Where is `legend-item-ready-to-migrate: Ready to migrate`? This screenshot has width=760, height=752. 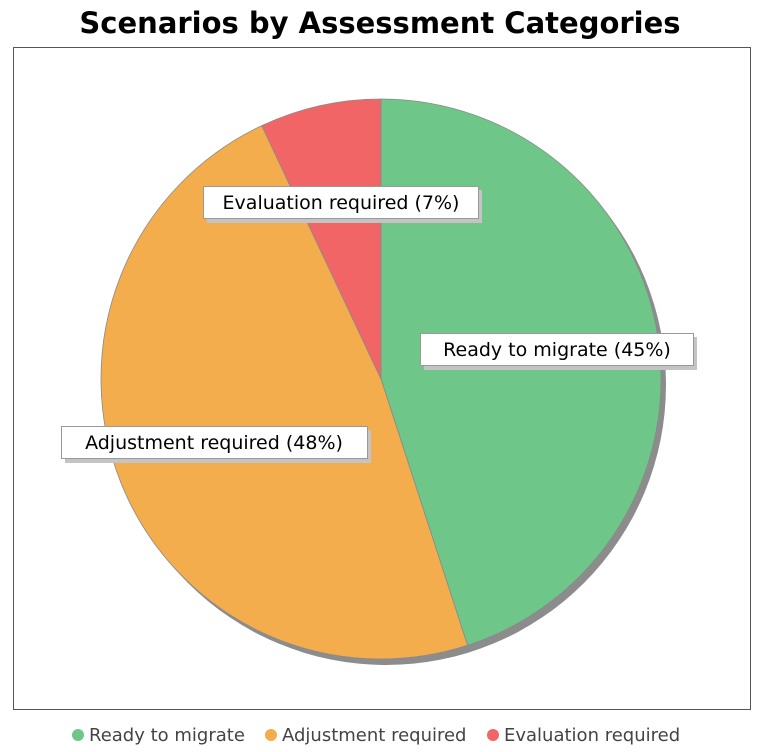
legend-item-ready-to-migrate: Ready to migrate is located at coordinates (158, 735).